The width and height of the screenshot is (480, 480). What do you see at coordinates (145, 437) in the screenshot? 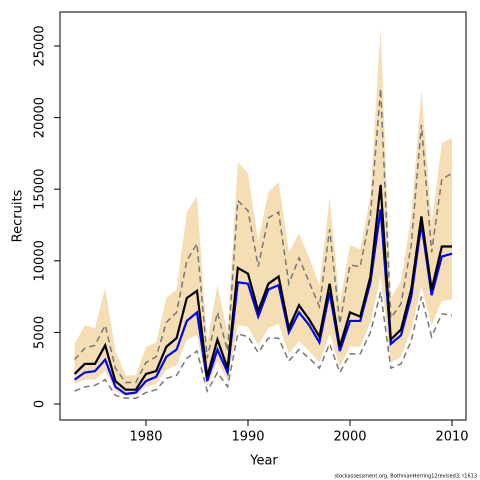
I see `x-tick-label: 1980` at bounding box center [145, 437].